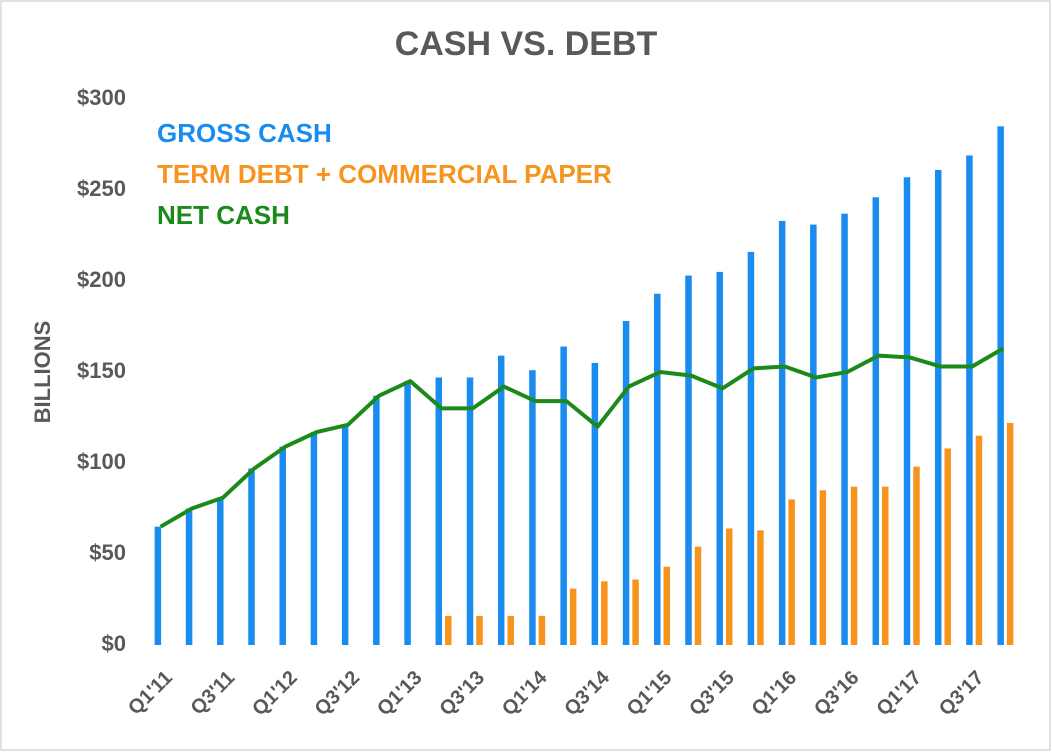  I want to click on y-tick-label: $100, so click(101, 461).